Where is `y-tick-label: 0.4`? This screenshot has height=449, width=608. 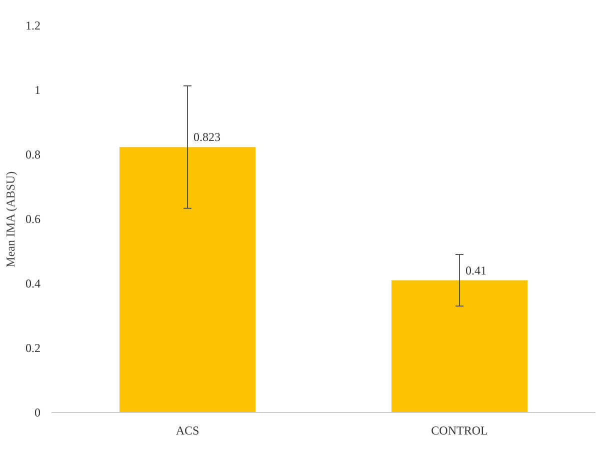 y-tick-label: 0.4 is located at coordinates (33, 283).